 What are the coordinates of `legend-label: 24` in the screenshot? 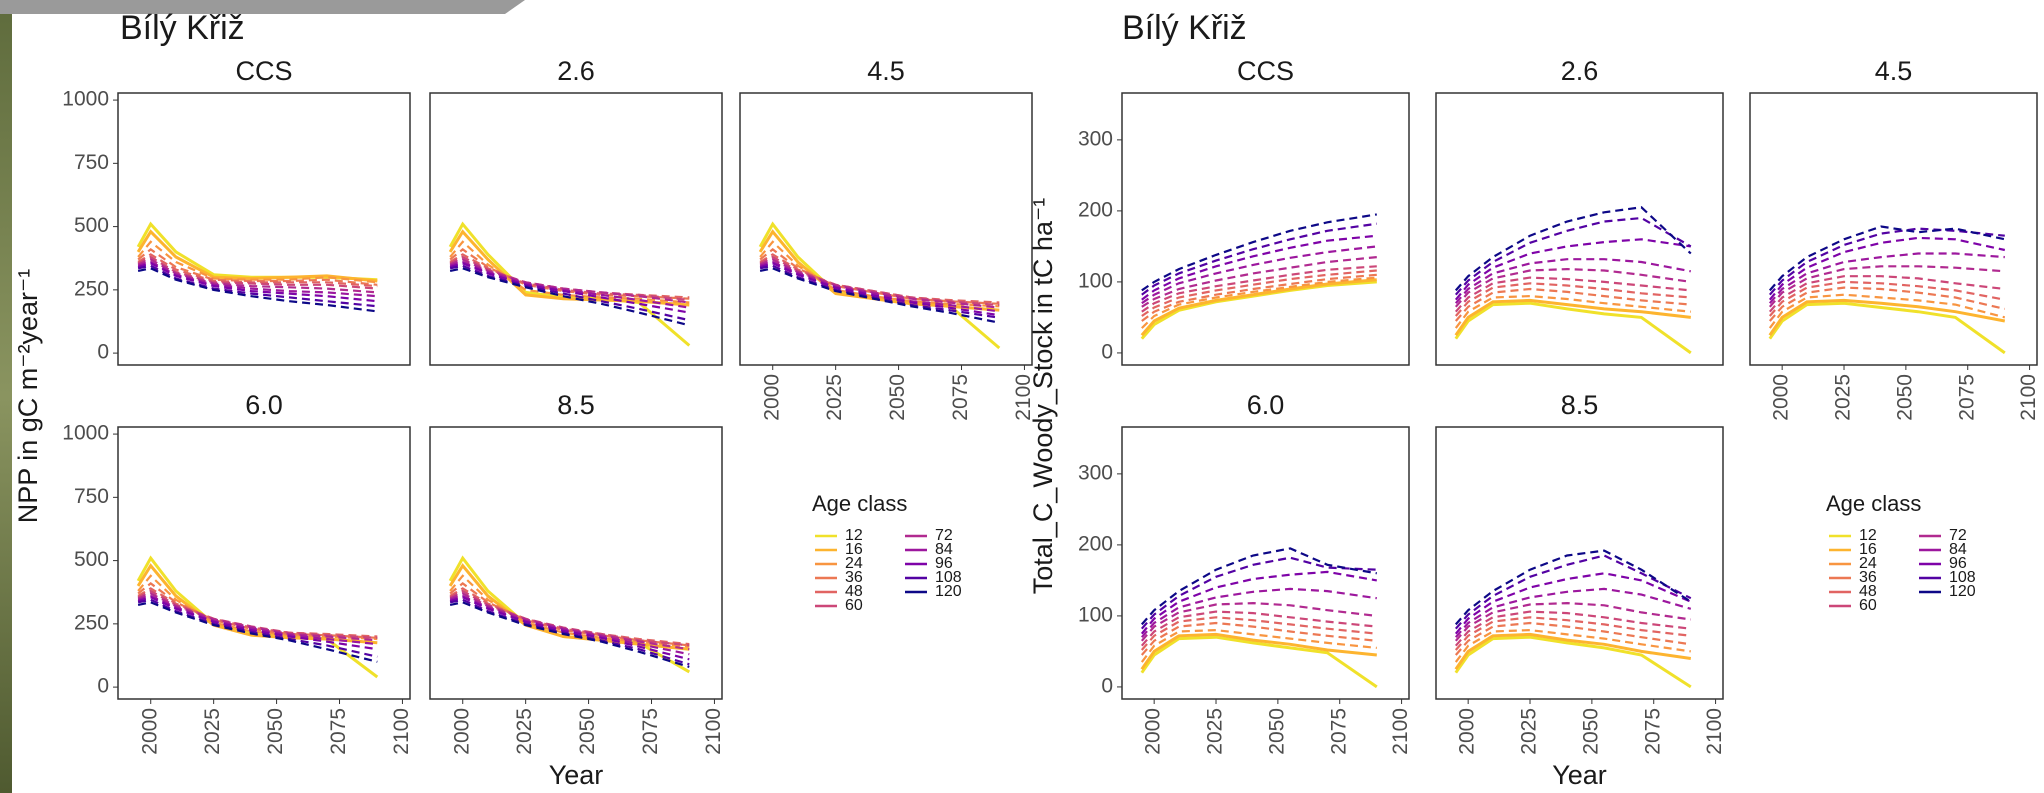 It's located at (854, 563).